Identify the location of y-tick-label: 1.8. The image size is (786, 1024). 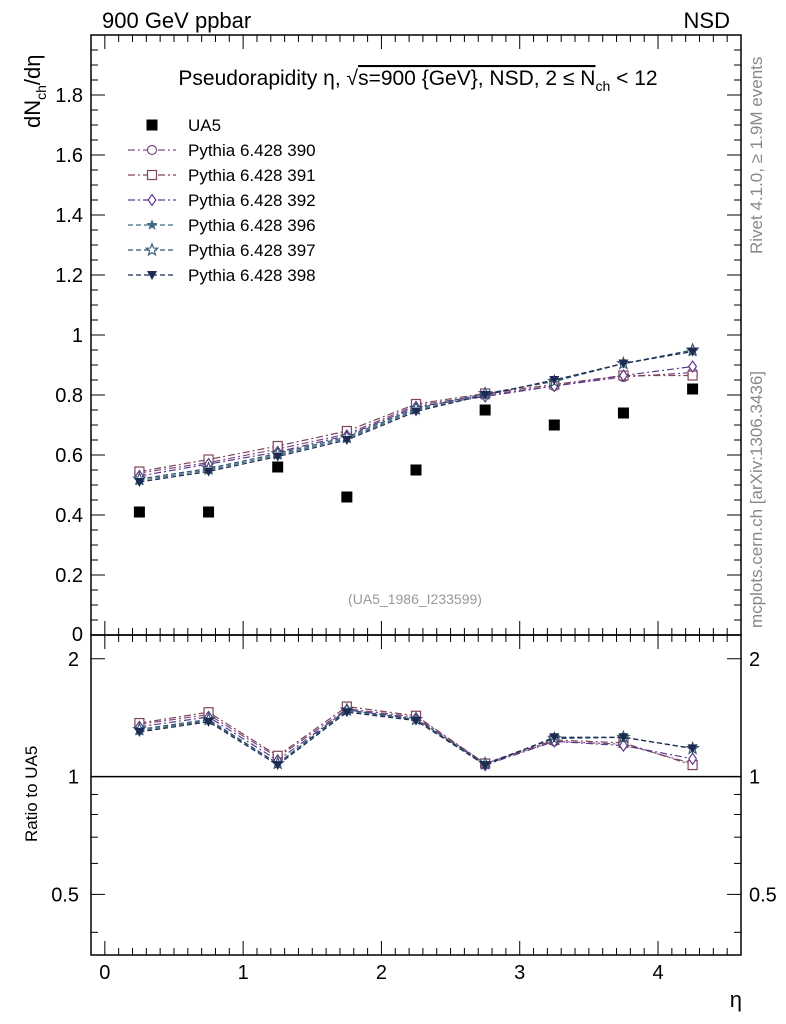
(69, 96).